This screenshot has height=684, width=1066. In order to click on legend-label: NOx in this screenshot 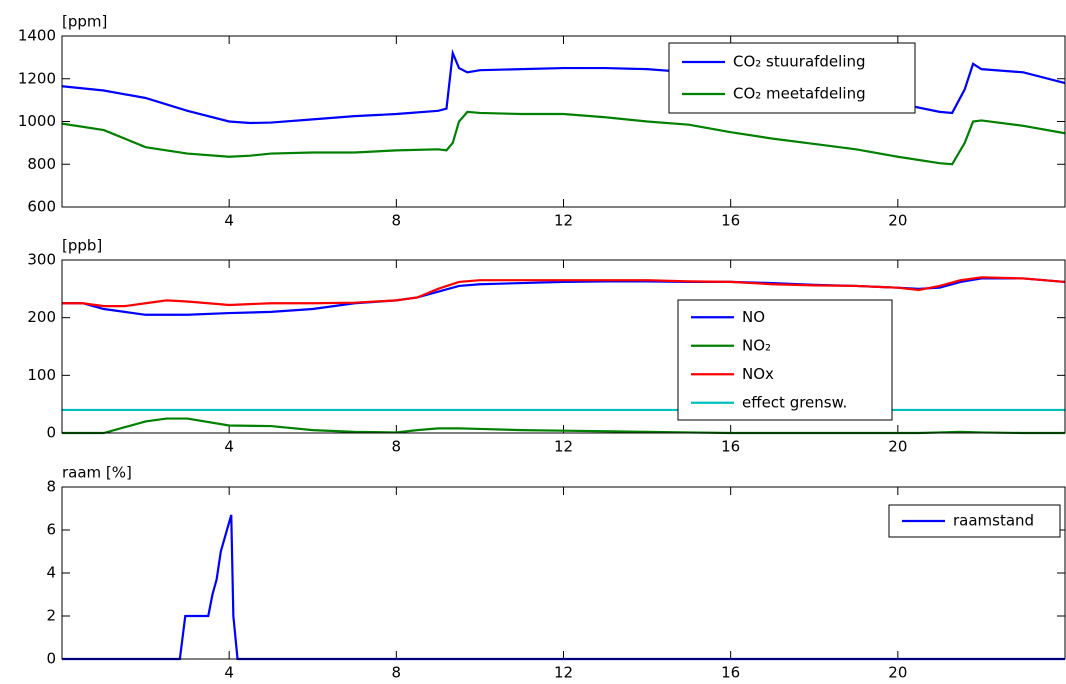, I will do `click(758, 374)`.